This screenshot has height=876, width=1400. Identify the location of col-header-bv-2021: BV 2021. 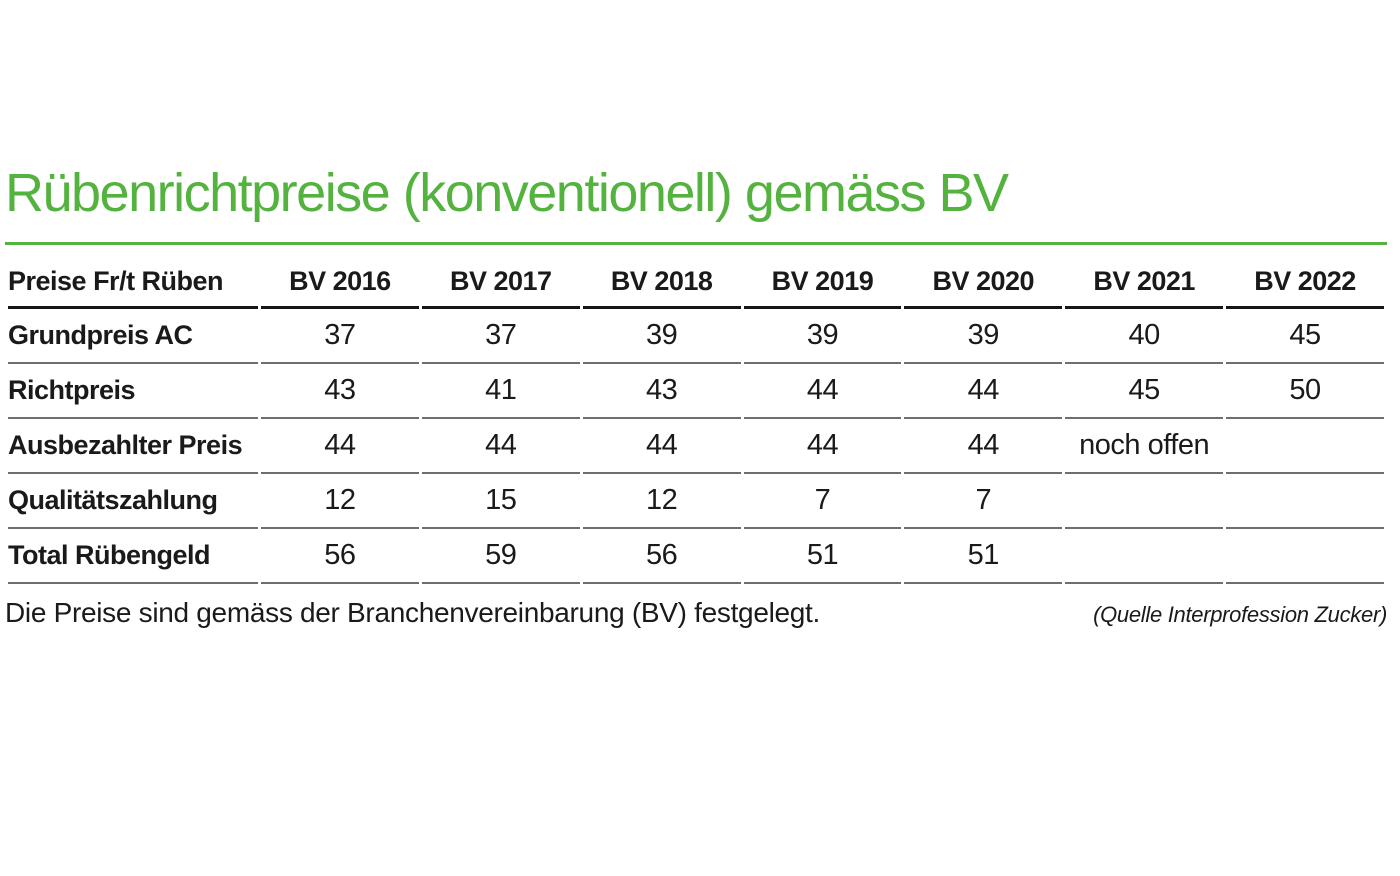
(1144, 279).